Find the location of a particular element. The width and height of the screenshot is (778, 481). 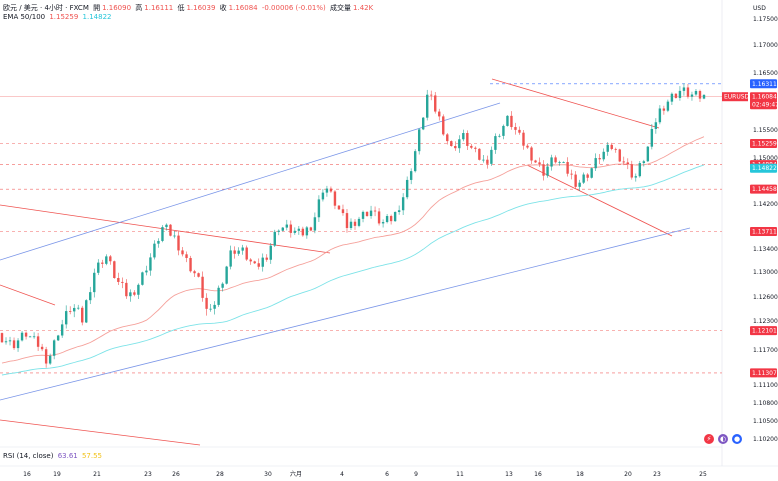

x-tick-label: 26 is located at coordinates (176, 474).